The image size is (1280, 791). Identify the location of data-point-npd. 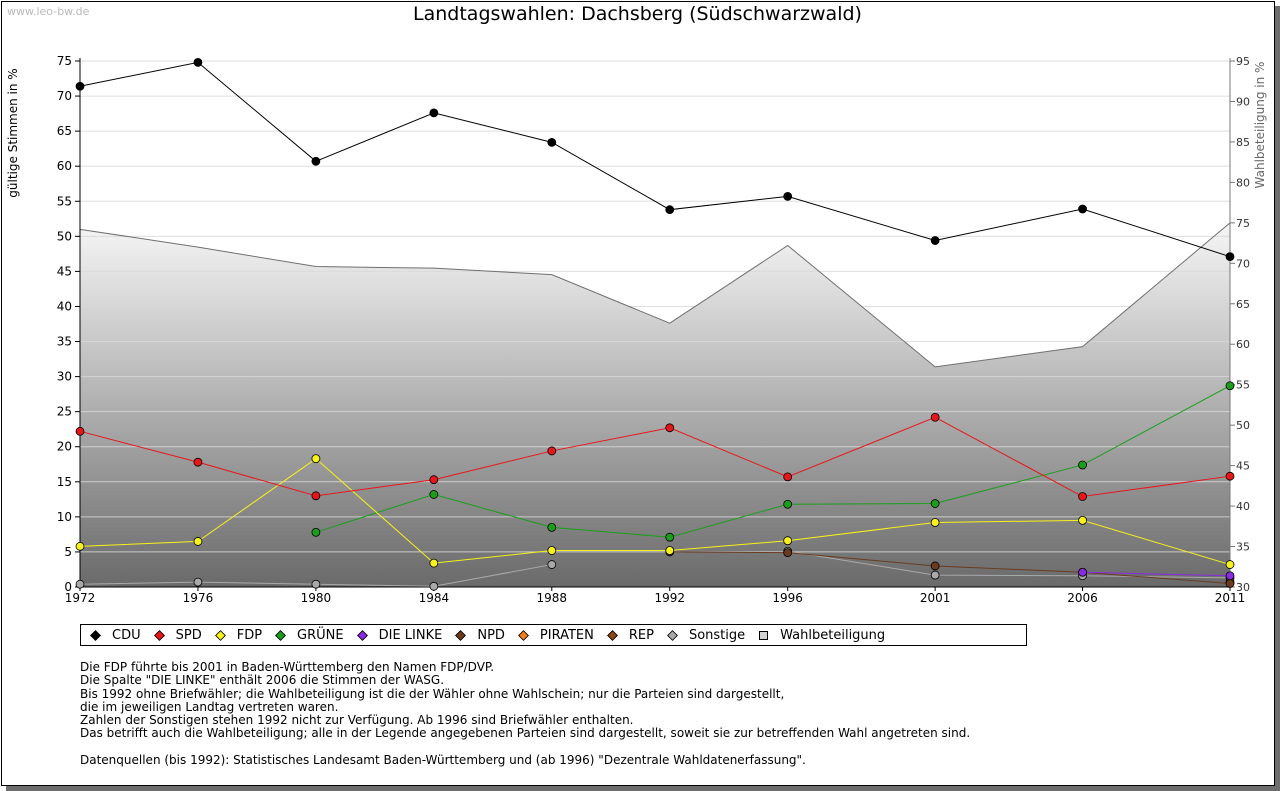
(1230, 583).